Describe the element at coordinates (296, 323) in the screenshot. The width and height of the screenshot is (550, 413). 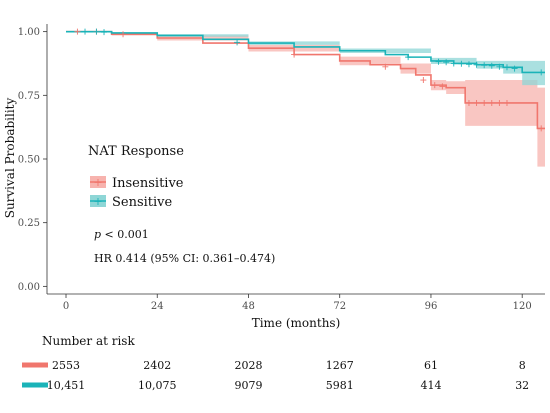
I see `x-axis-title: Time (months)` at that location.